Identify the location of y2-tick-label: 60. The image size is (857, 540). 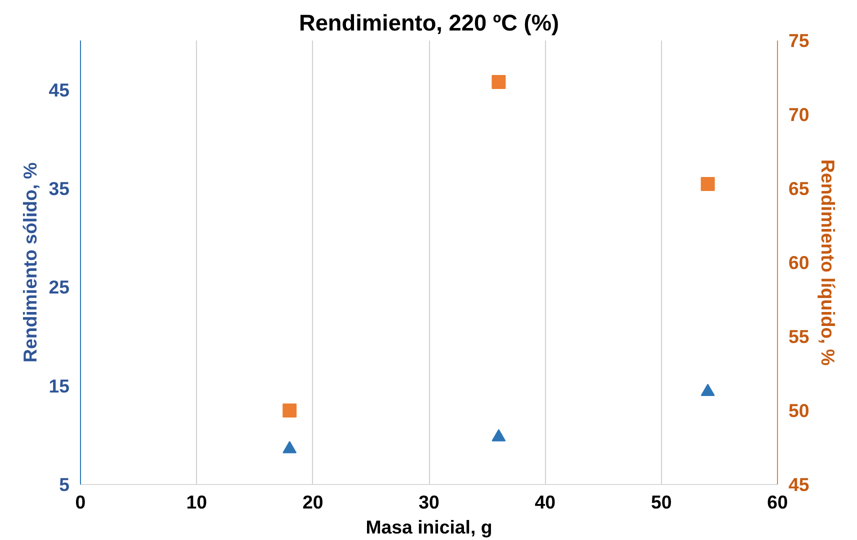
(799, 262).